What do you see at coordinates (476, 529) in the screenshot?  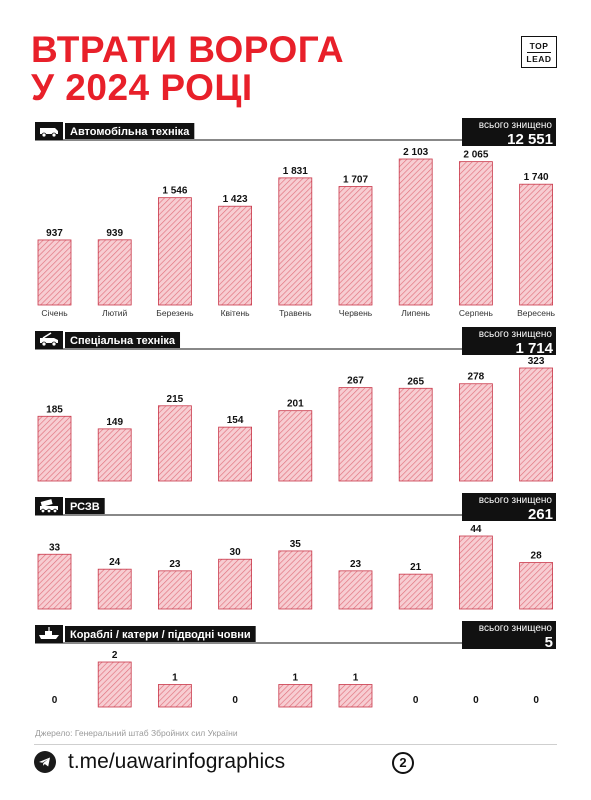 I see `data-label: 44` at bounding box center [476, 529].